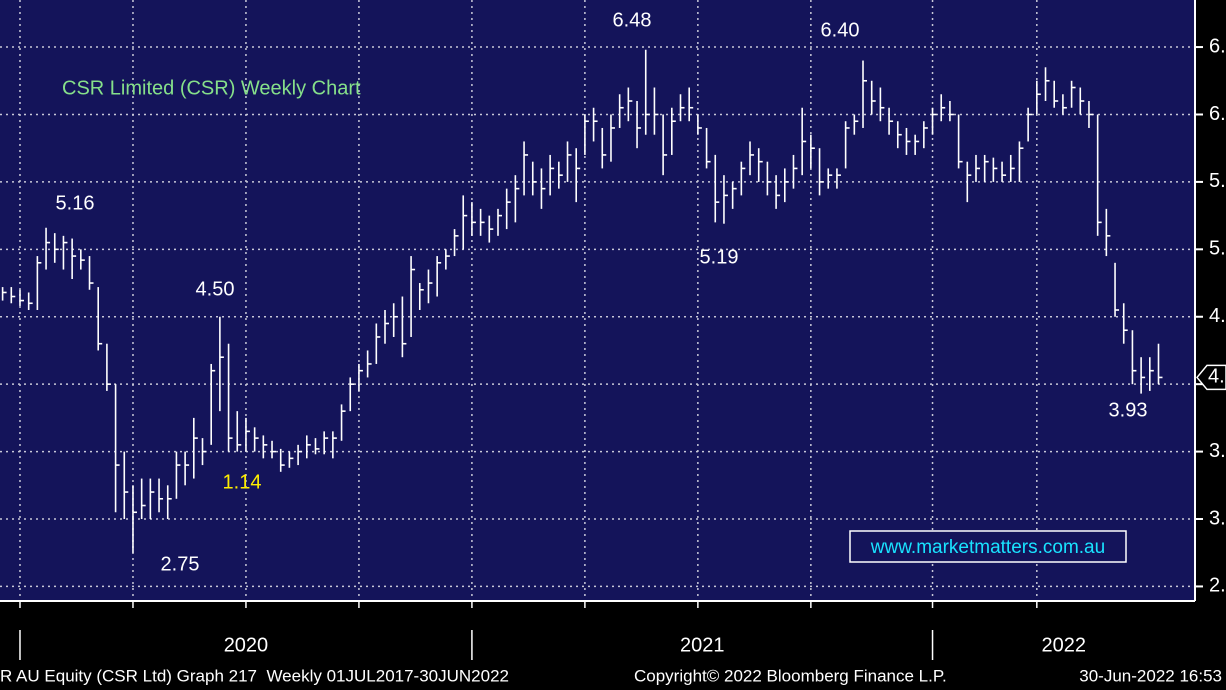 This screenshot has width=1226, height=690. Describe the element at coordinates (632, 20) in the screenshot. I see `annotation: 6.48` at that location.